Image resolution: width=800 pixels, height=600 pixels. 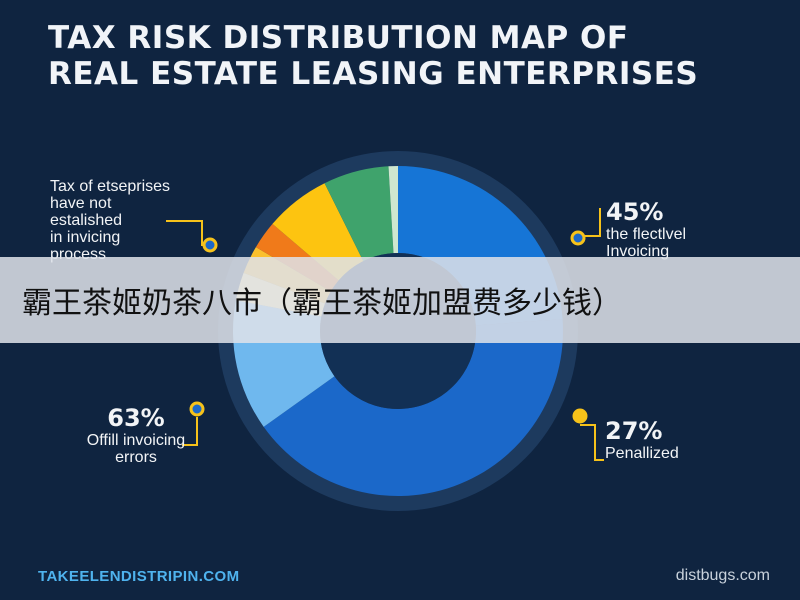 I want to click on callout-top-left-desc-2: have not, so click(x=81, y=203).